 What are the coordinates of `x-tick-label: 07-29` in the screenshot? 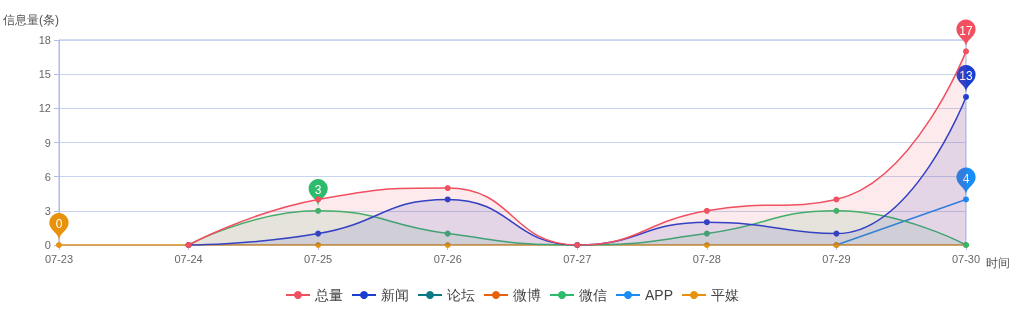 It's located at (836, 258).